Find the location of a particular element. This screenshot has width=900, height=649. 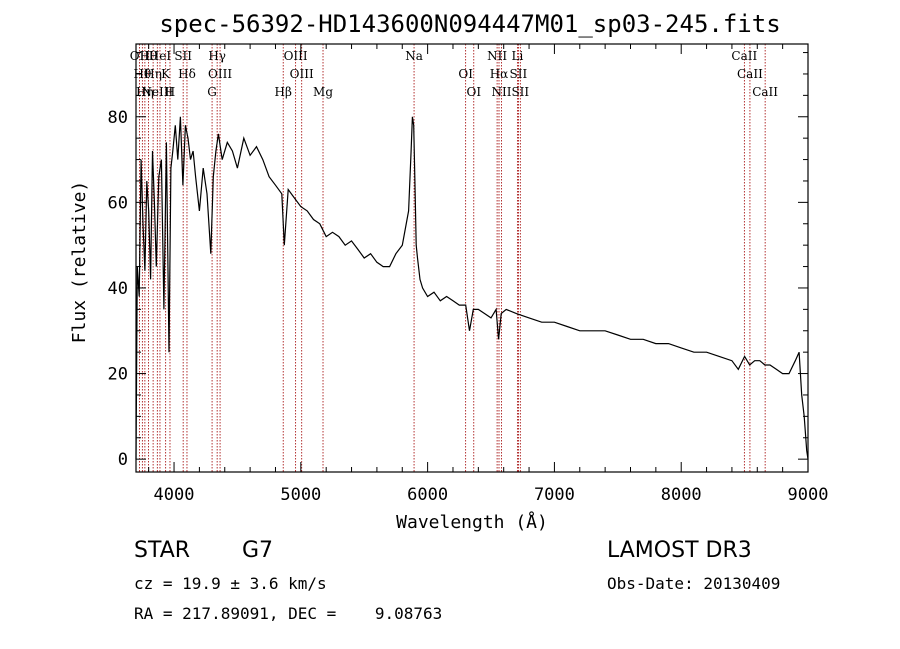

line-marker-label: Hβ is located at coordinates (283, 92).